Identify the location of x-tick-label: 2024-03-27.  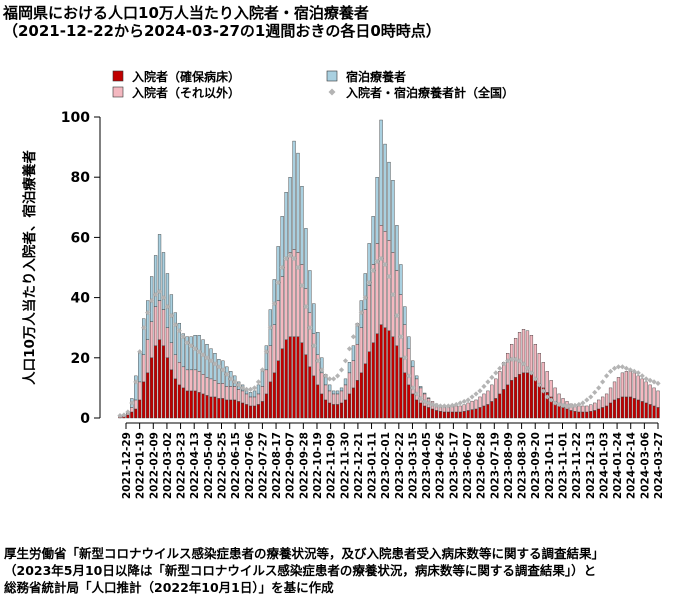
(659, 465).